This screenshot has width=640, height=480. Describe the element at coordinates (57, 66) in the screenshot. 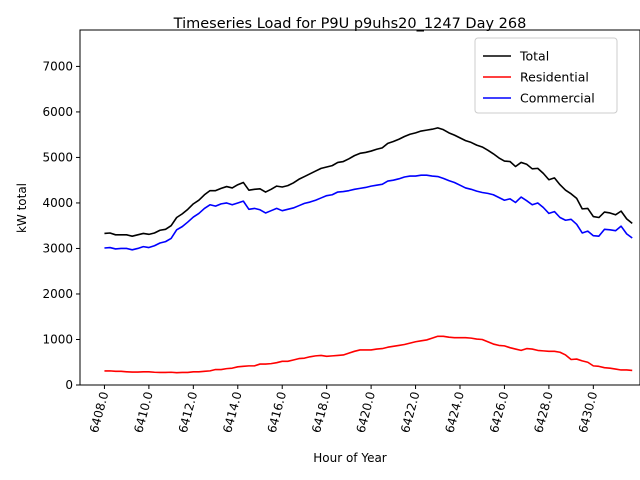

I see `y-tick-label: 7000` at that location.